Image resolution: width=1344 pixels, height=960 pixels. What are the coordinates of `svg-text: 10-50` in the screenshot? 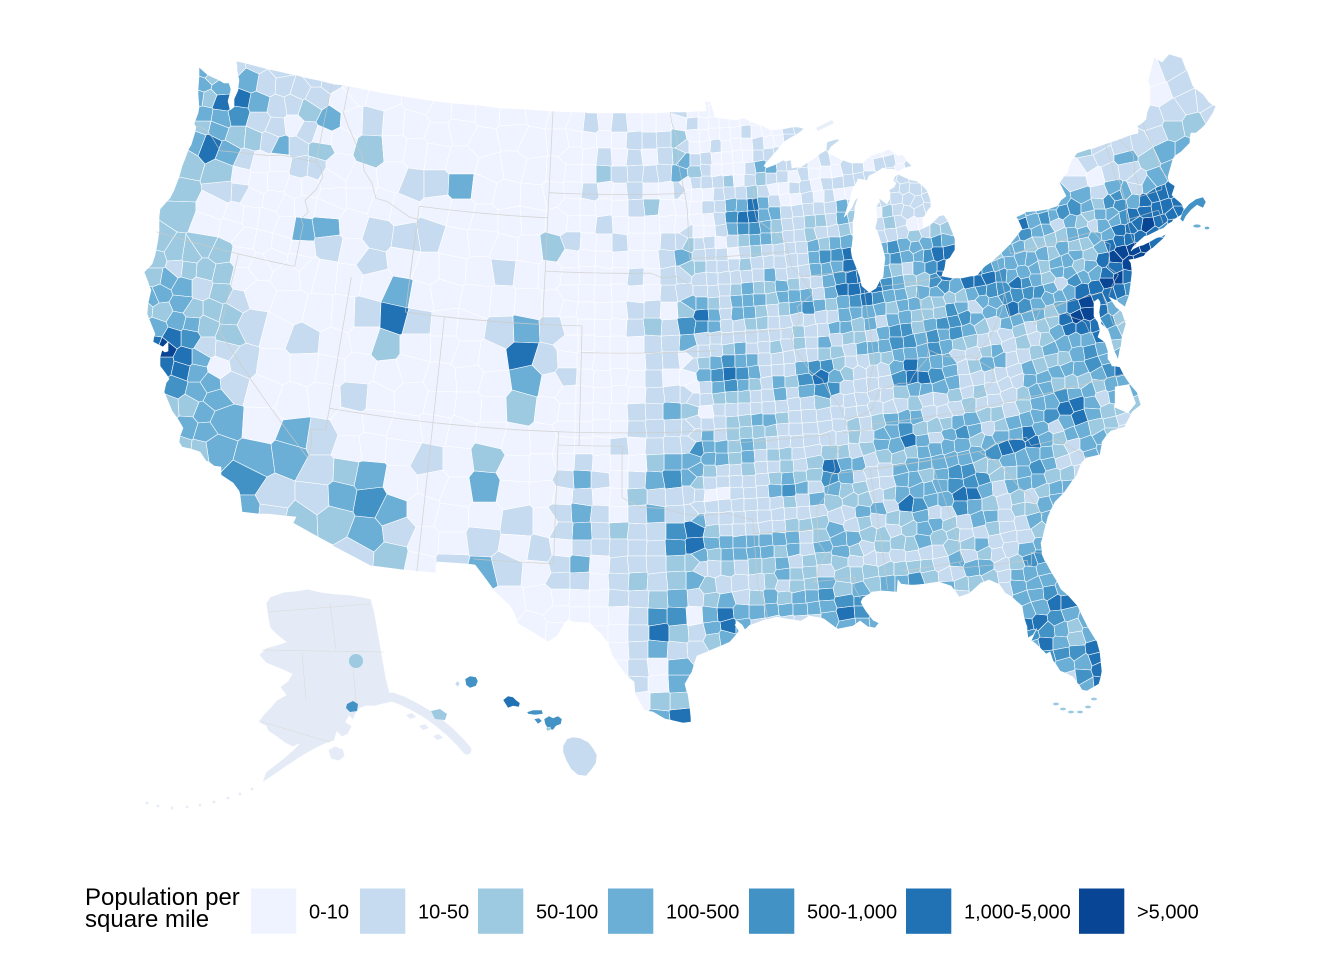 It's located at (443, 913).